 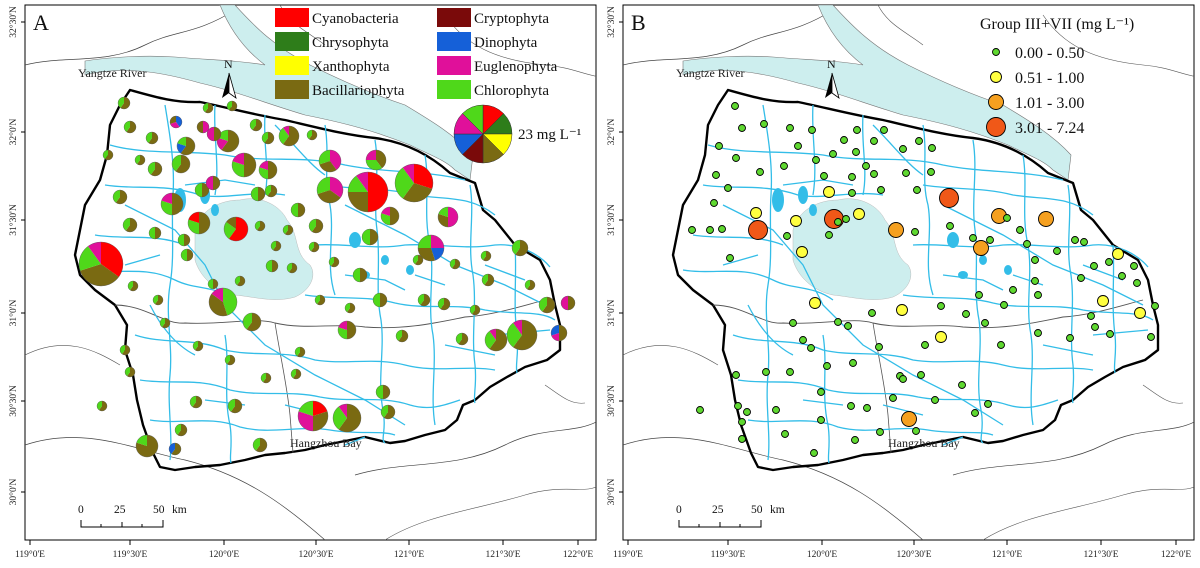 I want to click on panel-b-letter: B, so click(x=638, y=22).